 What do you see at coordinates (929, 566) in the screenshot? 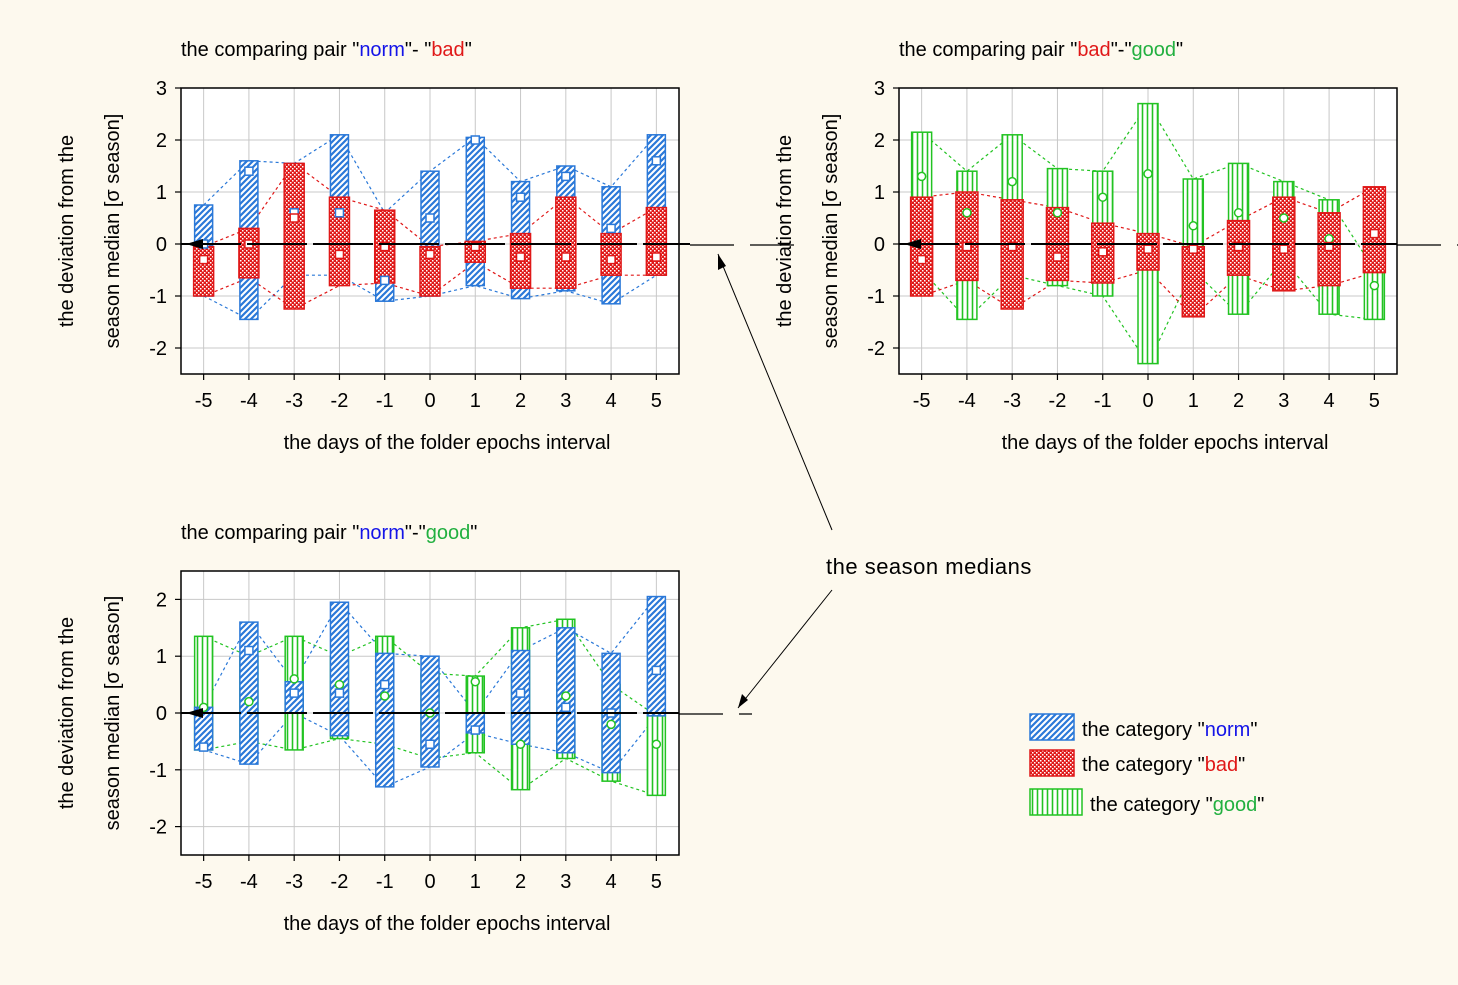
I see `annotation-label: the season medians` at bounding box center [929, 566].